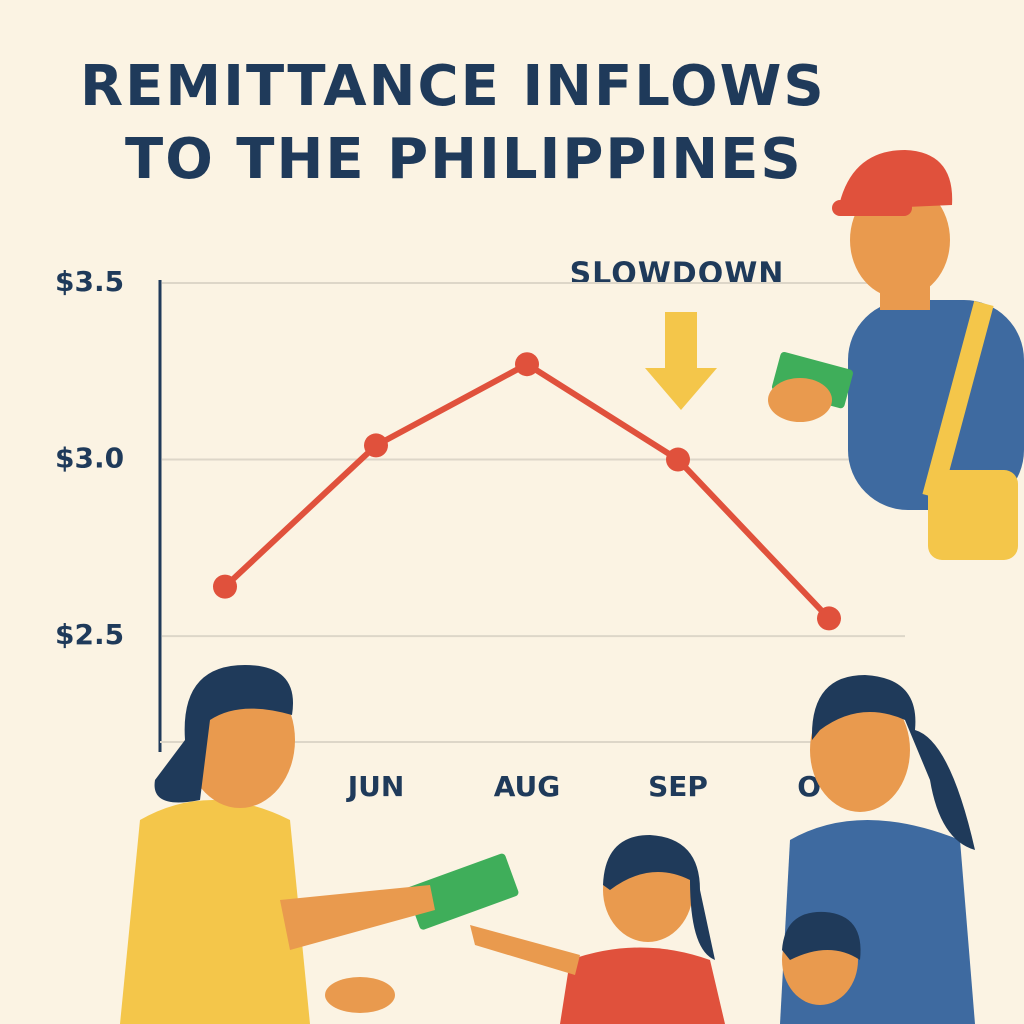 This screenshot has width=1024, height=1024. What do you see at coordinates (462, 891) in the screenshot?
I see `money` at bounding box center [462, 891].